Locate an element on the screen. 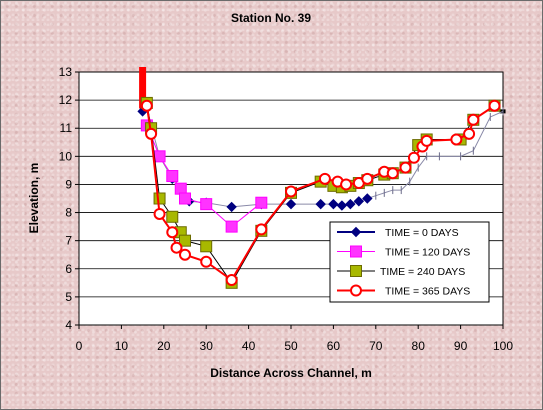 The height and width of the screenshot is (410, 543). x-axis-ticks: 0 10 20 30 40 50 60 70 80 90 100 is located at coordinates (294, 339).